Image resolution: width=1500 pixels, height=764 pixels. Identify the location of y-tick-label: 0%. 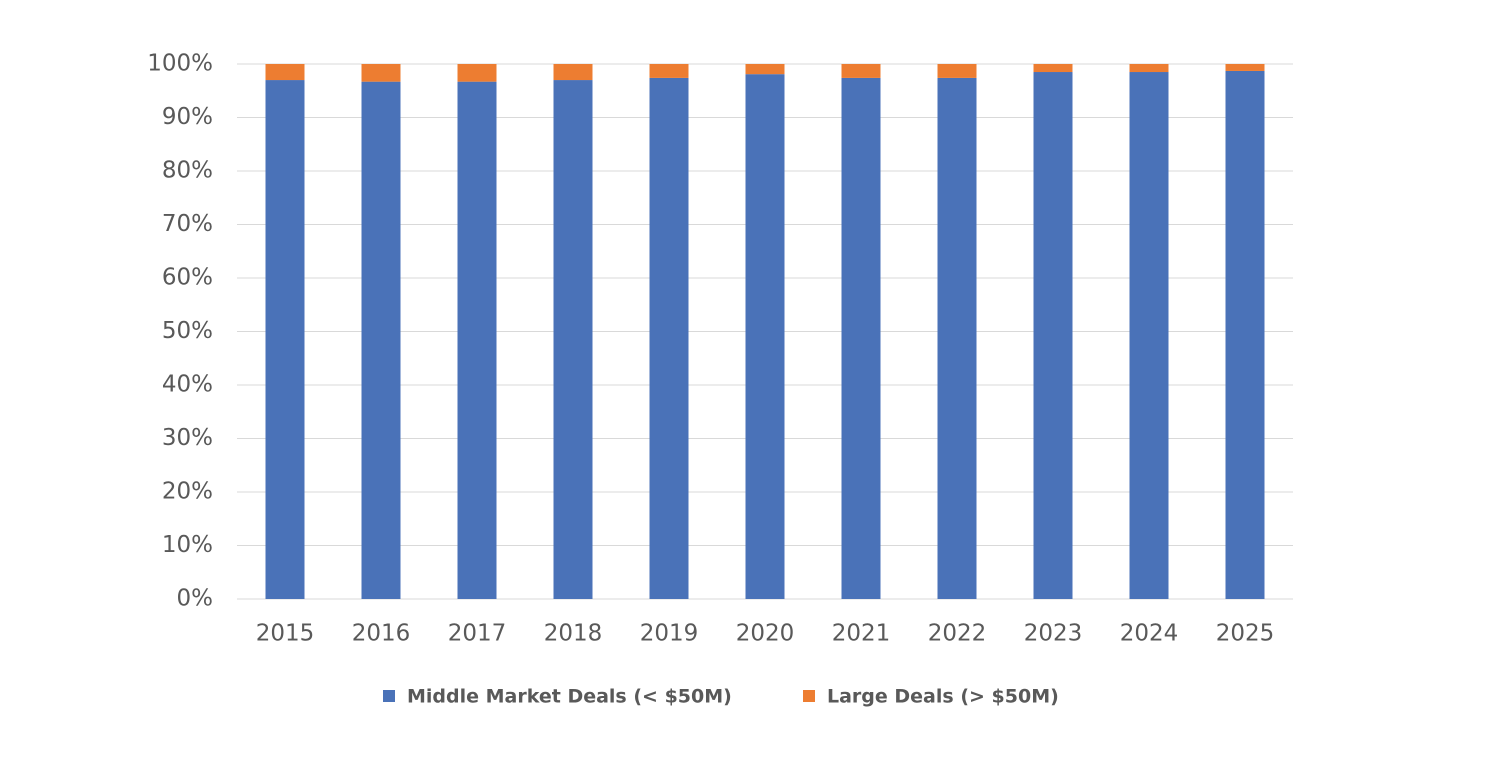
(195, 599).